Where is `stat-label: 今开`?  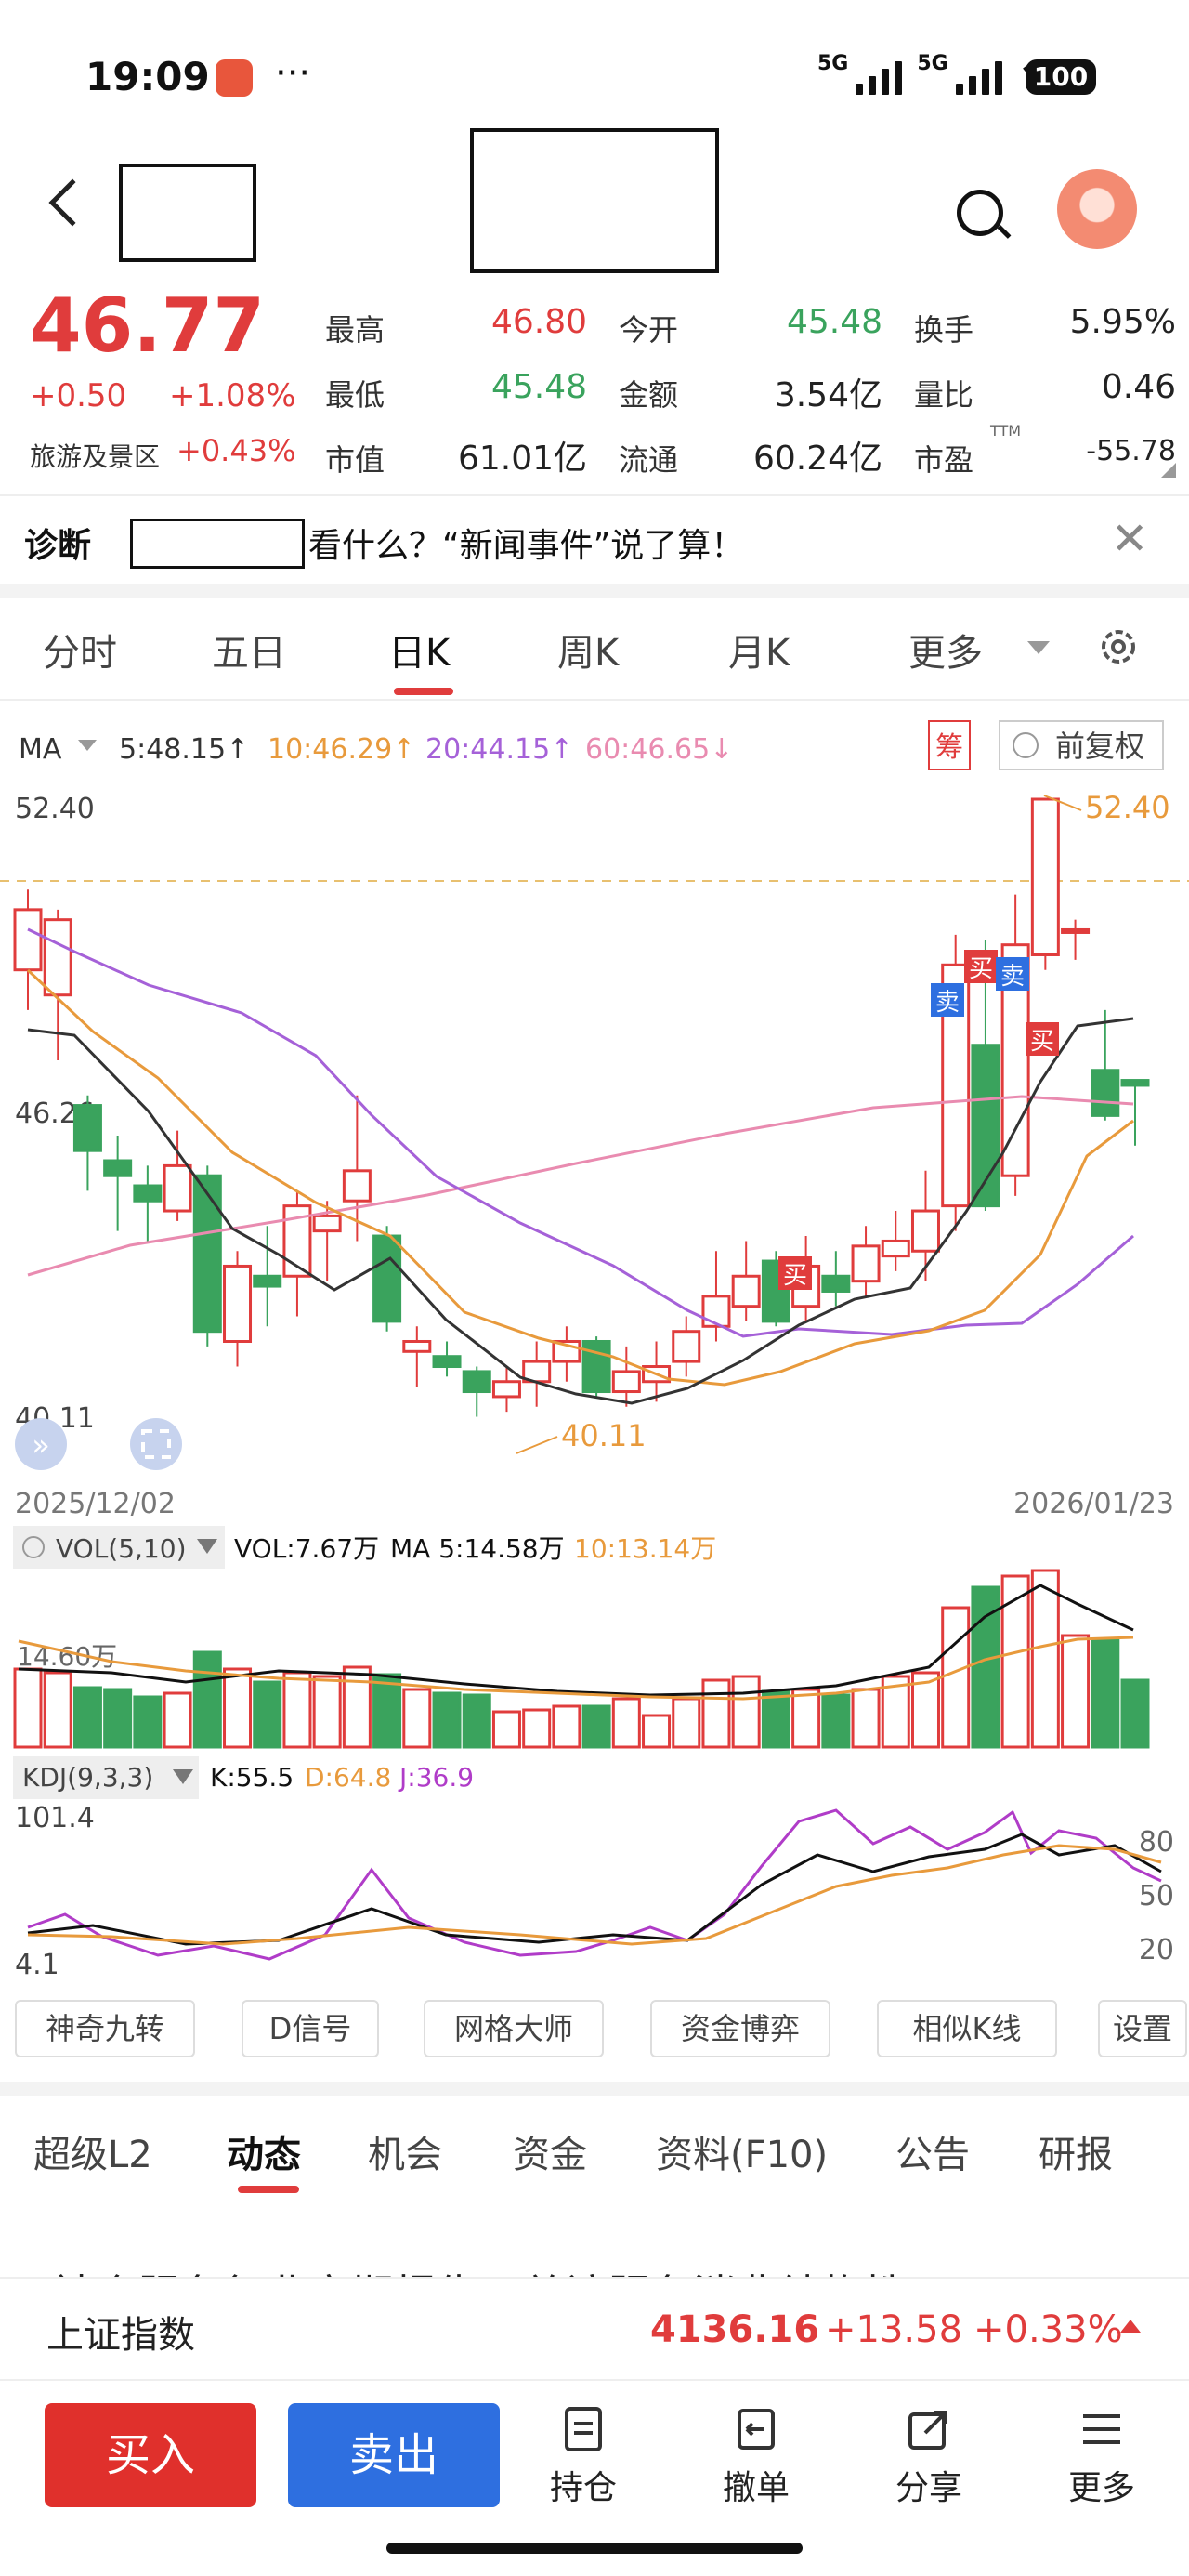
stat-label: 今开 is located at coordinates (649, 330).